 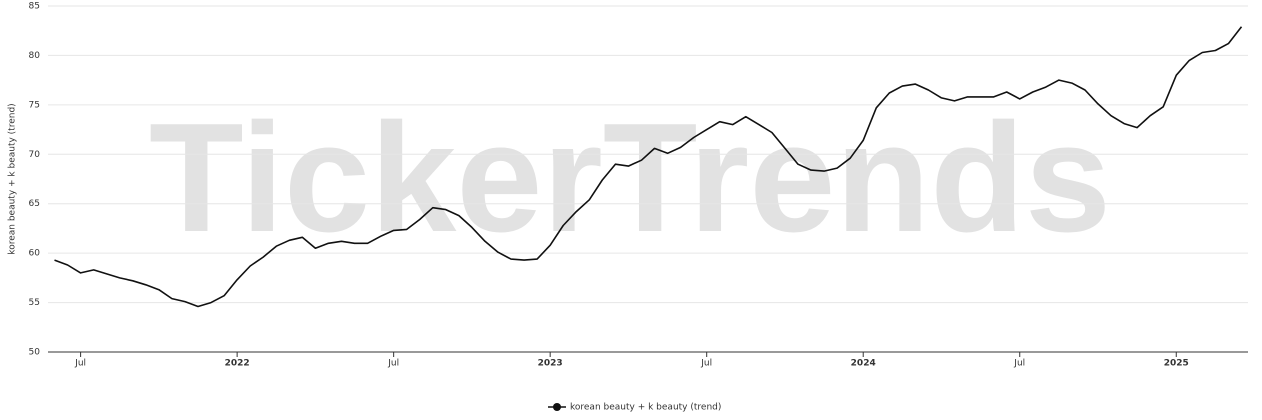 I want to click on y-tick-label: 75, so click(x=34, y=105).